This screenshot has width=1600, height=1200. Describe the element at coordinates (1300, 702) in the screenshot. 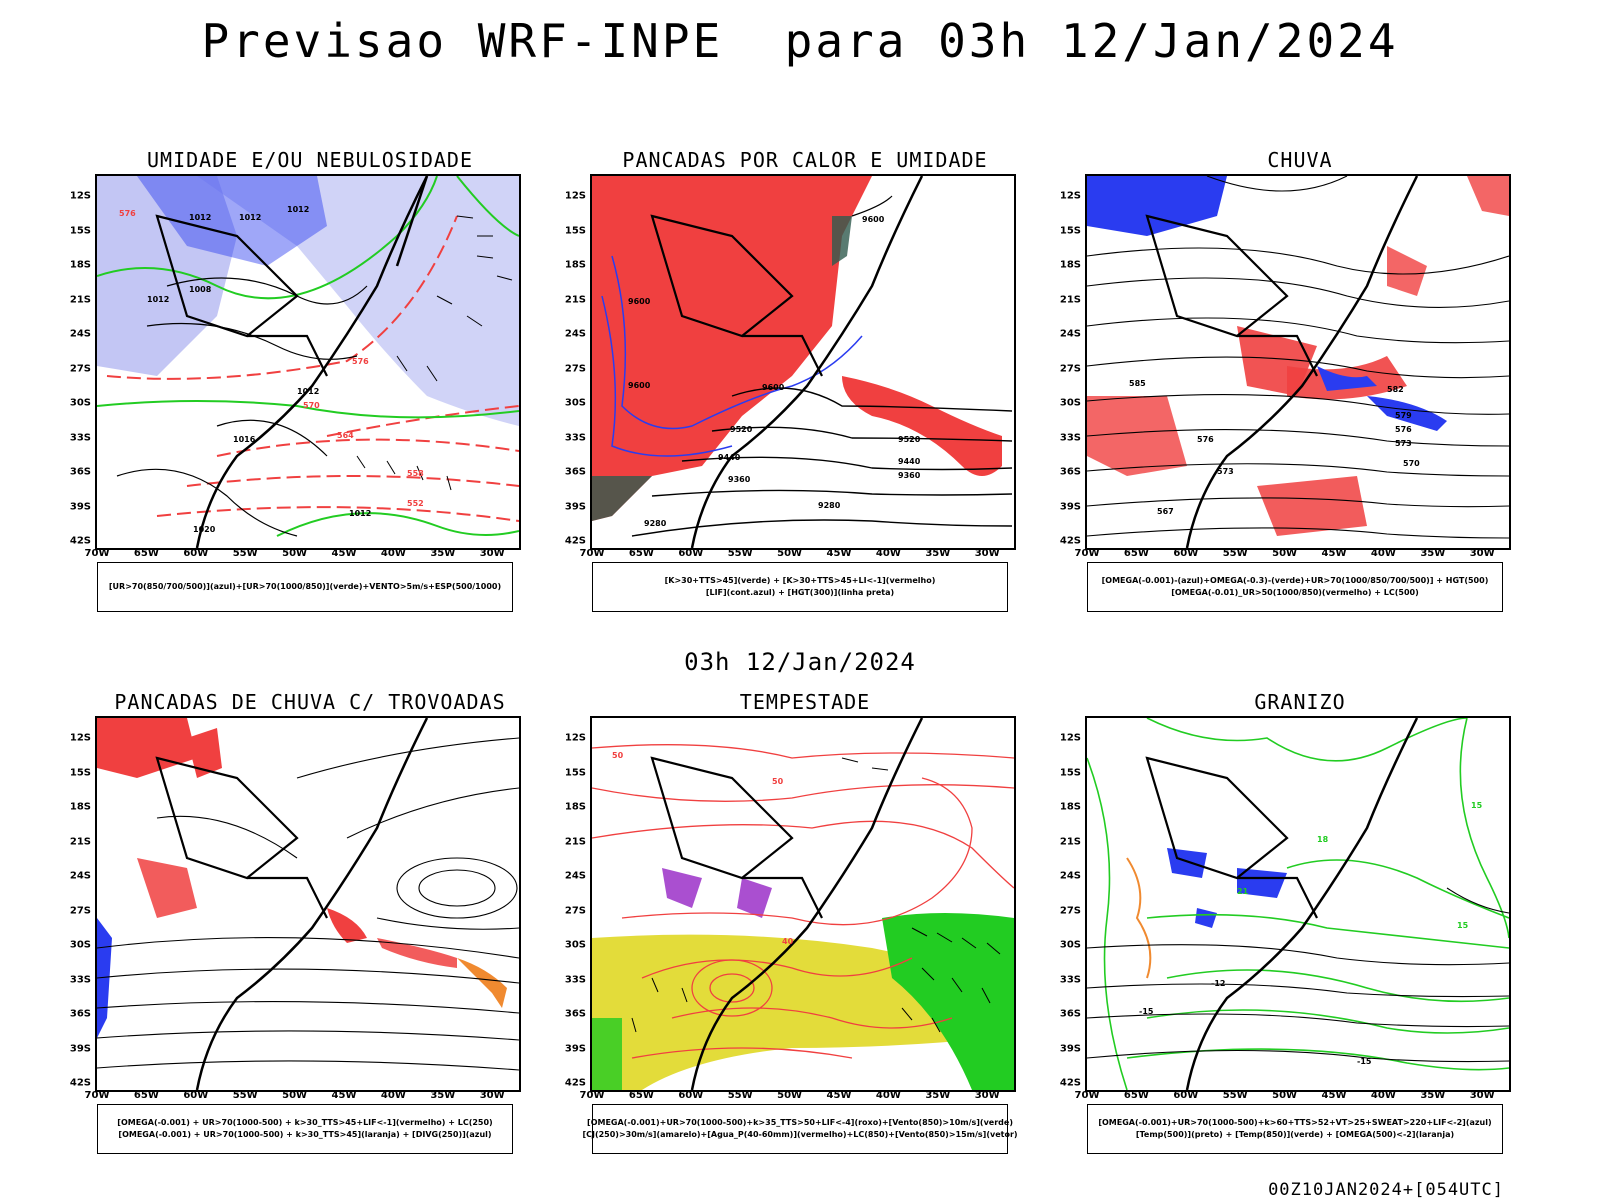

I see `panel-title: GRANIZO` at that location.